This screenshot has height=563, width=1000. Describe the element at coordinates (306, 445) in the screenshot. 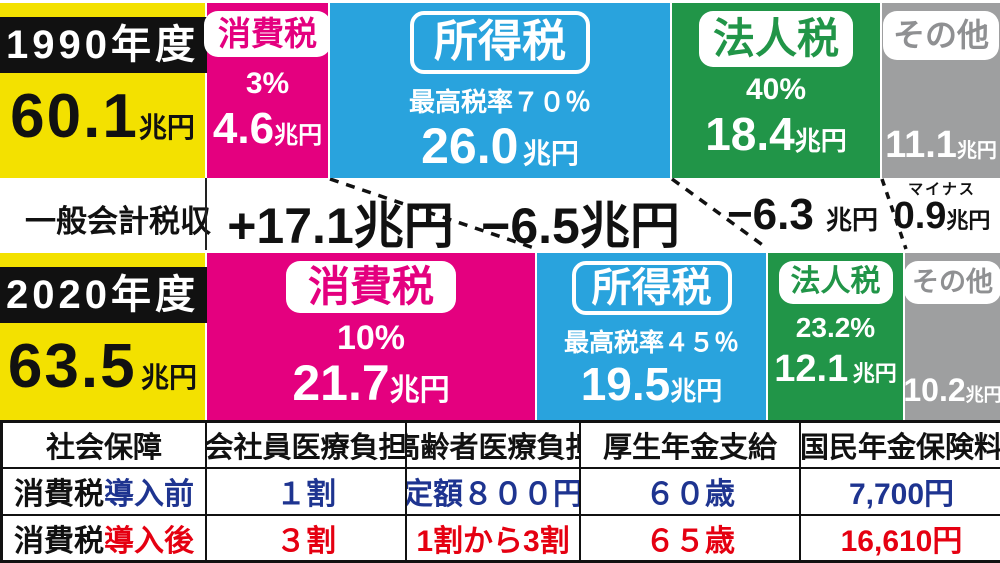

I see `table-header-employee-medical: 会社員医療負担` at that location.